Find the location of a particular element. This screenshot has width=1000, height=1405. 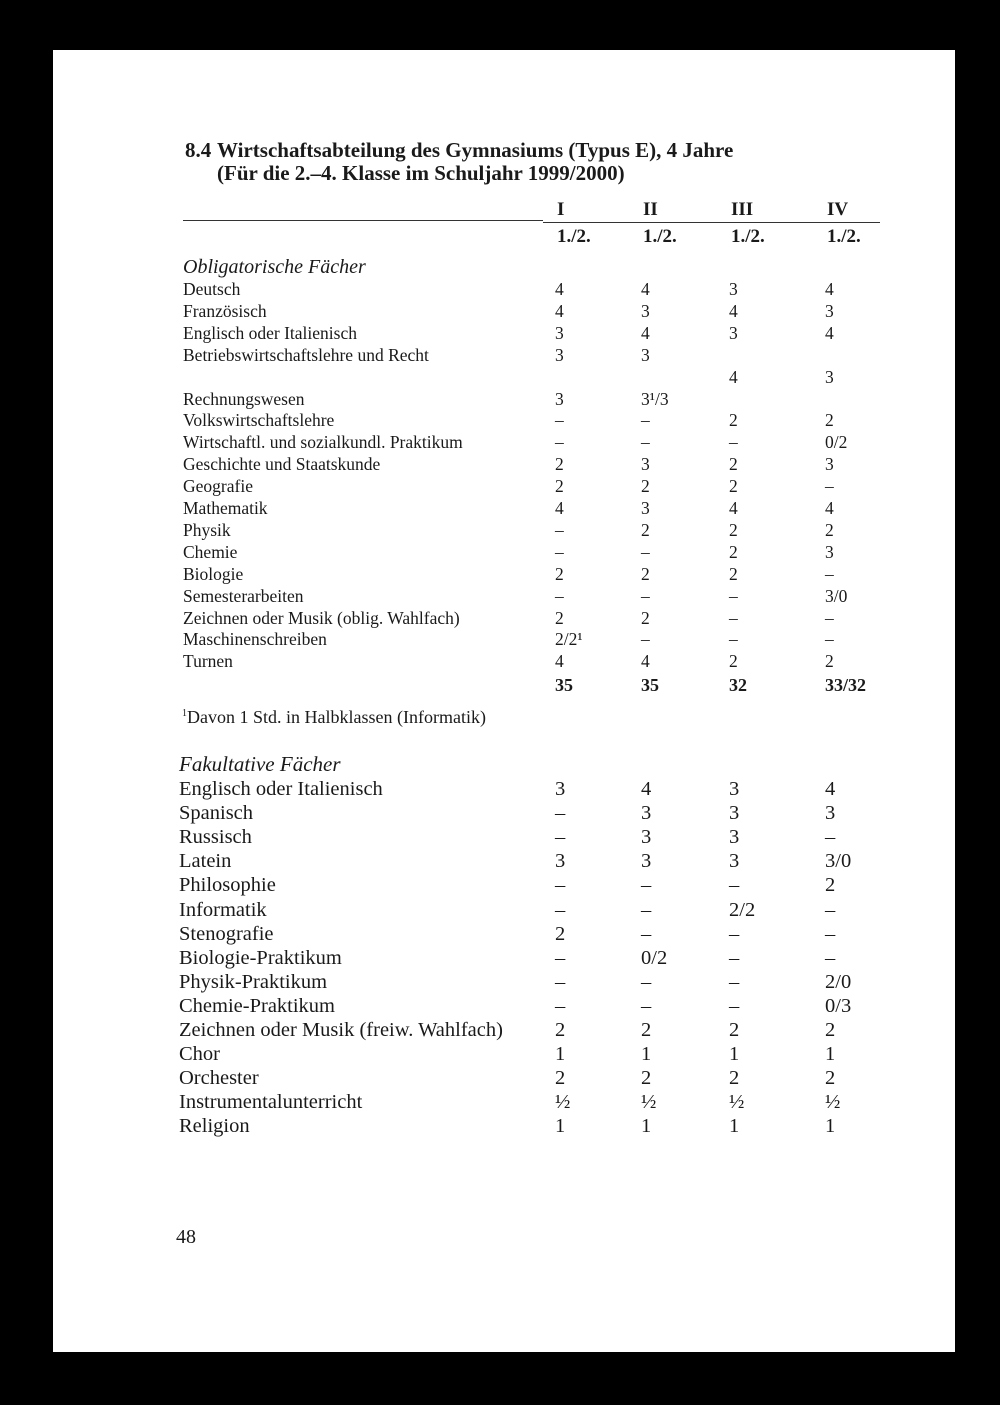

hours-cell: 2/0 is located at coordinates (838, 981).